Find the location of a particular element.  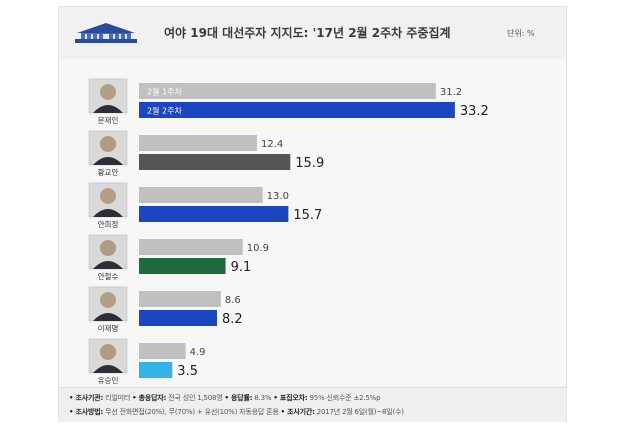

blue-house-logo-icon is located at coordinates (106, 33).